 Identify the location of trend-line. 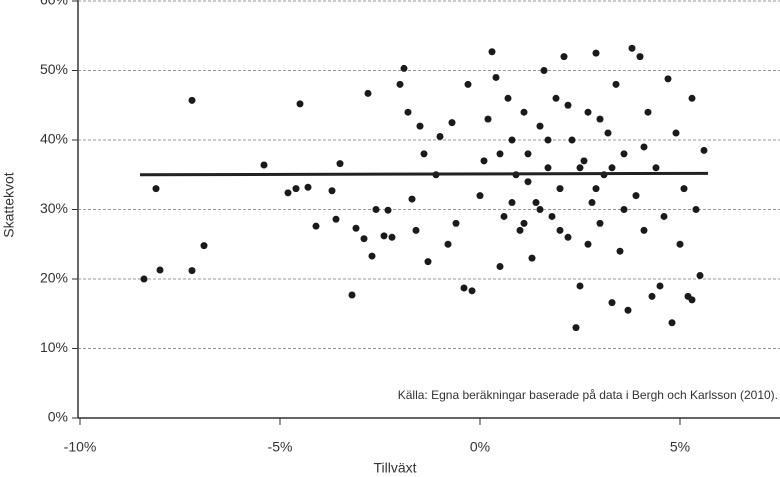
(424, 174).